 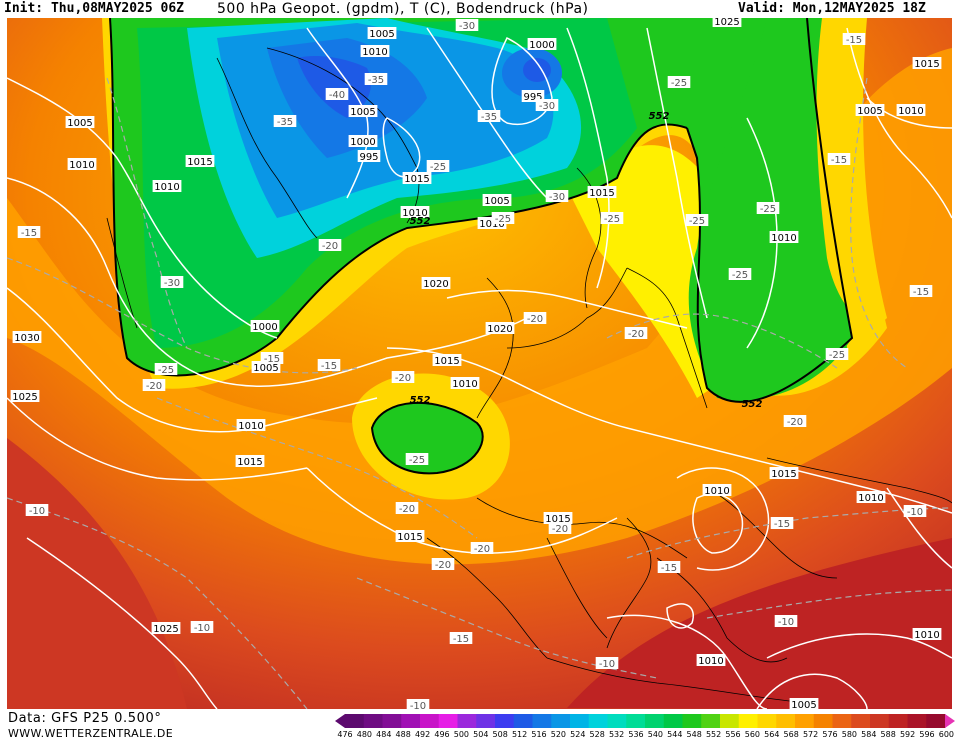 I want to click on scale-level-label: 516, so click(x=539, y=734).